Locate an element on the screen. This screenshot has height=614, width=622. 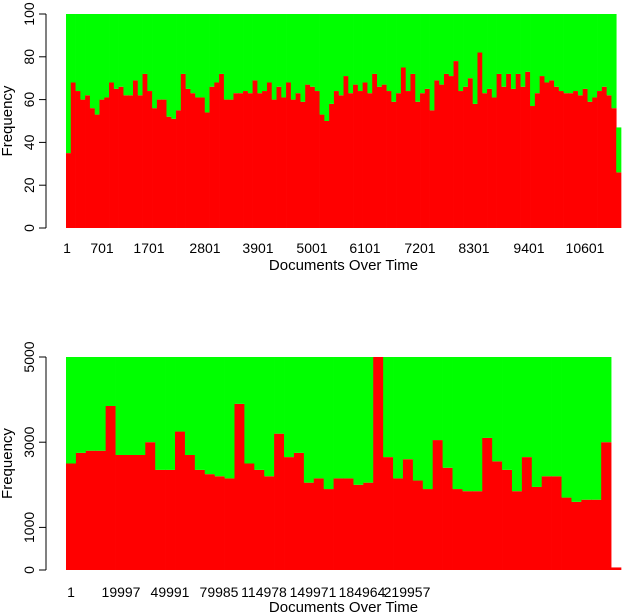
chart-top-y-tick-label-0: 0 is located at coordinates (29, 228).